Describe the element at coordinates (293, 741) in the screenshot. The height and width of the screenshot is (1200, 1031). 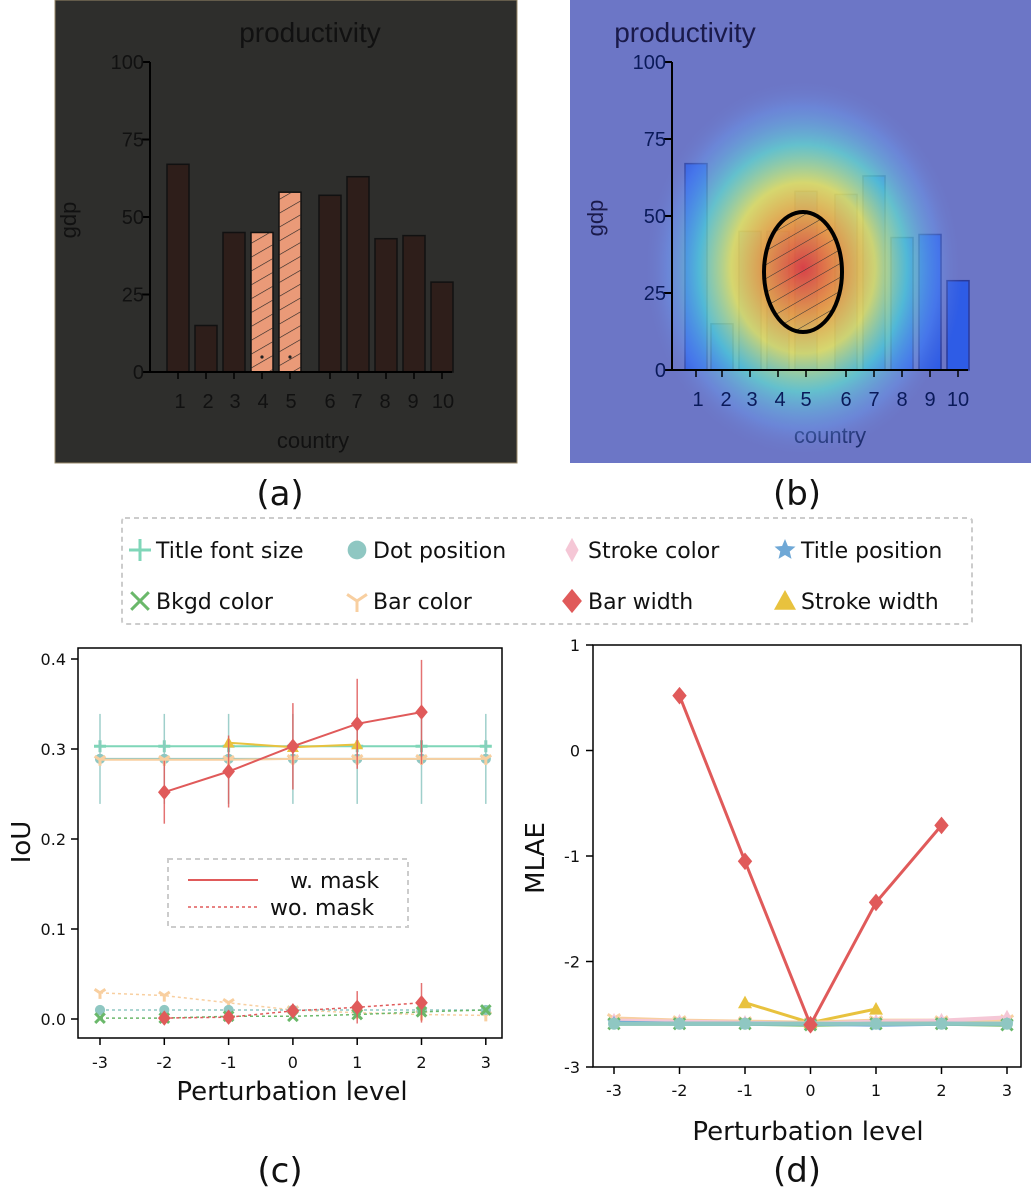
I see `series-bar-width-mask` at that location.